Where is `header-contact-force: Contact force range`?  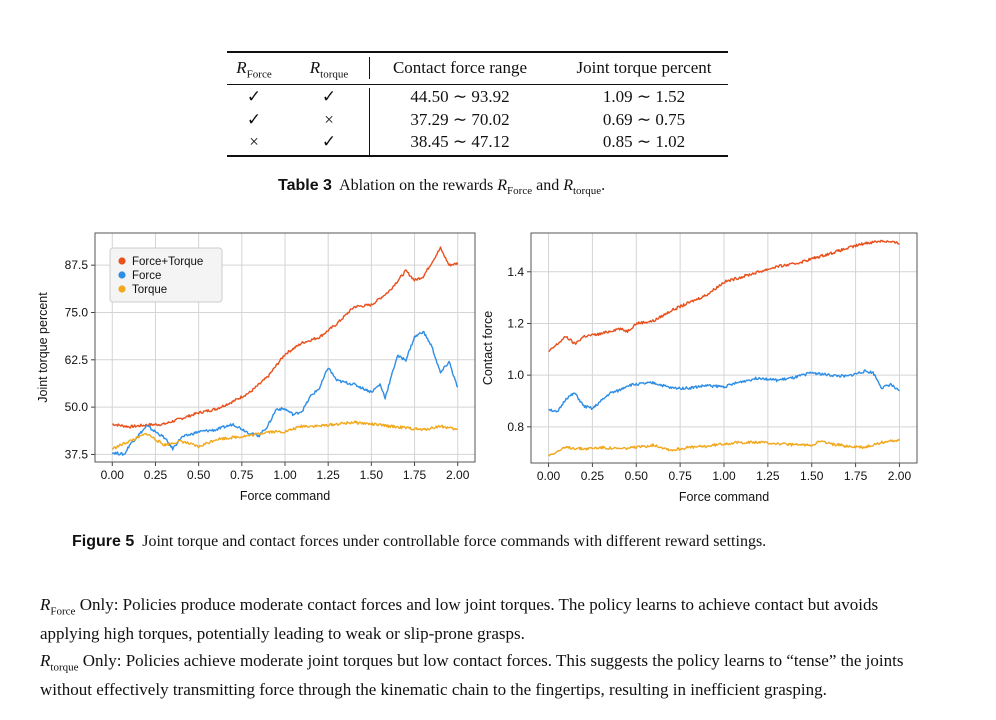 header-contact-force: Contact force range is located at coordinates (460, 67).